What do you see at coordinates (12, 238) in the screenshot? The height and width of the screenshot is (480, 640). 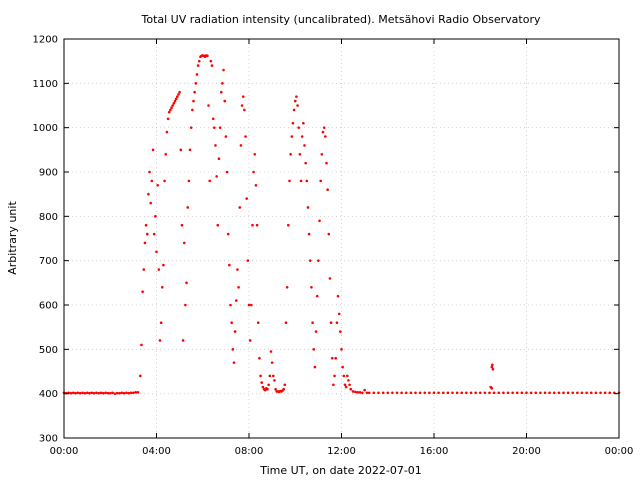 I see `y-axis-label: Arbitrary unit` at bounding box center [12, 238].